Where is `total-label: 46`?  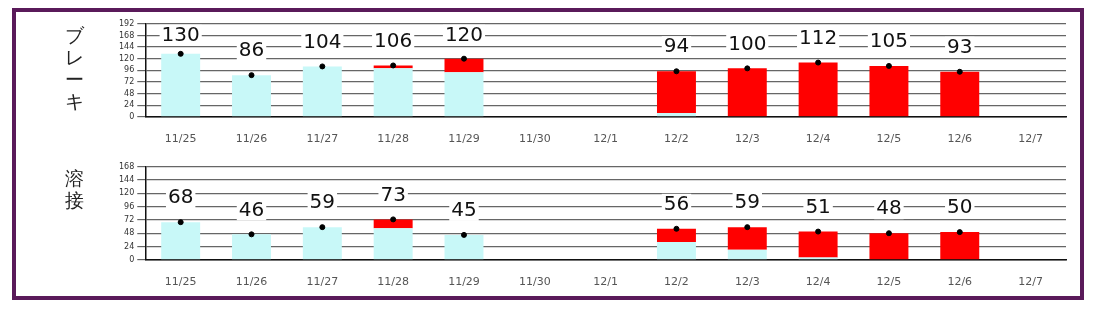
total-label: 46 is located at coordinates (251, 208).